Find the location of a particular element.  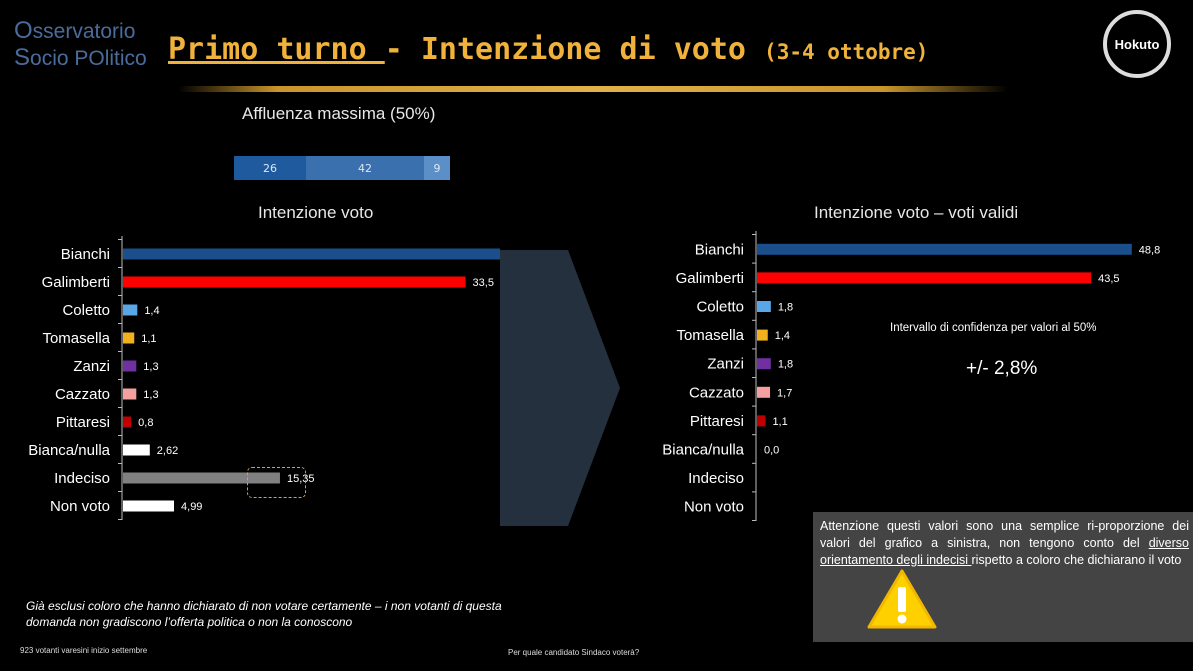

logo-initial: O is located at coordinates (23, 30).